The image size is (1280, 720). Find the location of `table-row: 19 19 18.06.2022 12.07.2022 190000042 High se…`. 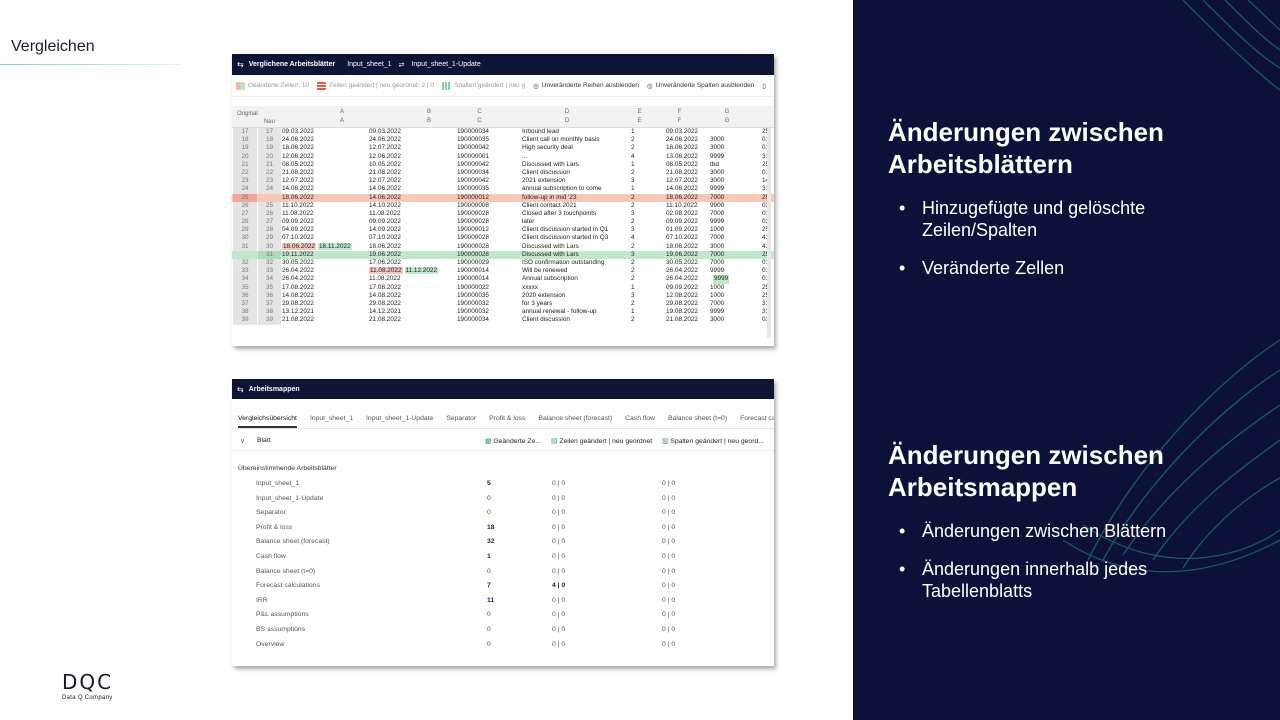

table-row: 19 19 18.06.2022 12.07.2022 190000042 High se… is located at coordinates (503, 148).